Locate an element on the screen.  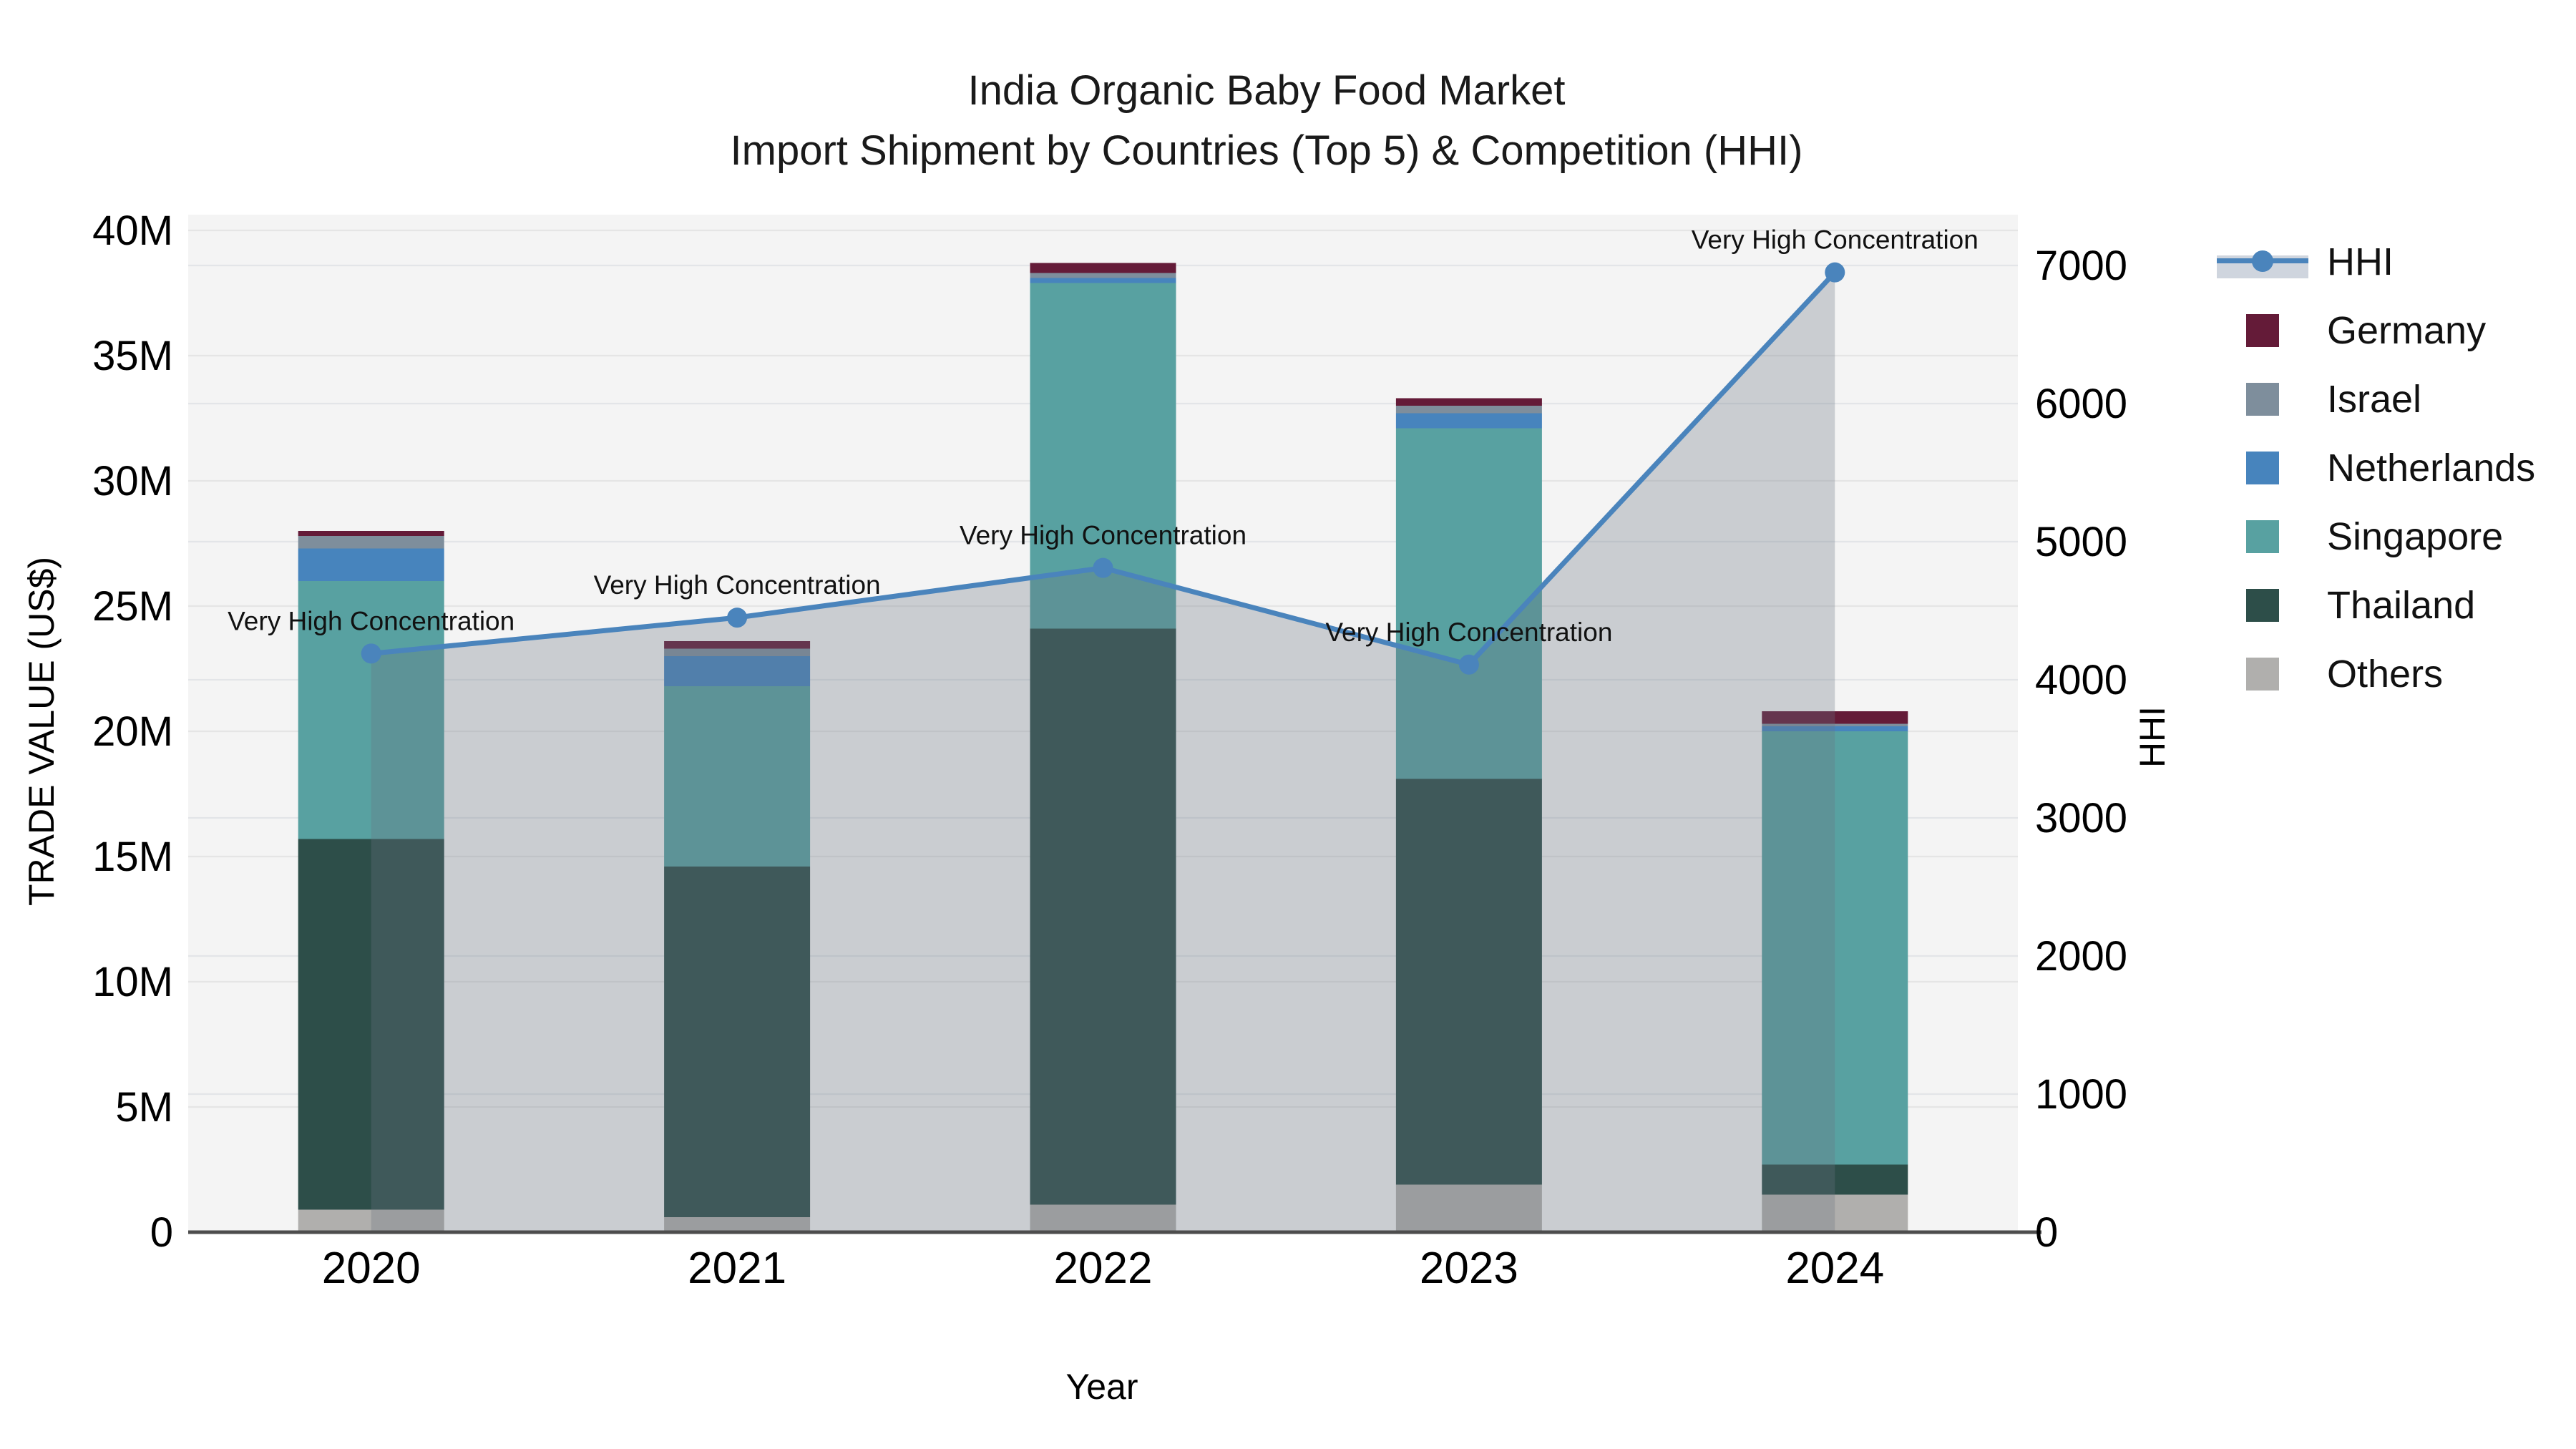
annotation-2021: Very High Concentration is located at coordinates (737, 585).